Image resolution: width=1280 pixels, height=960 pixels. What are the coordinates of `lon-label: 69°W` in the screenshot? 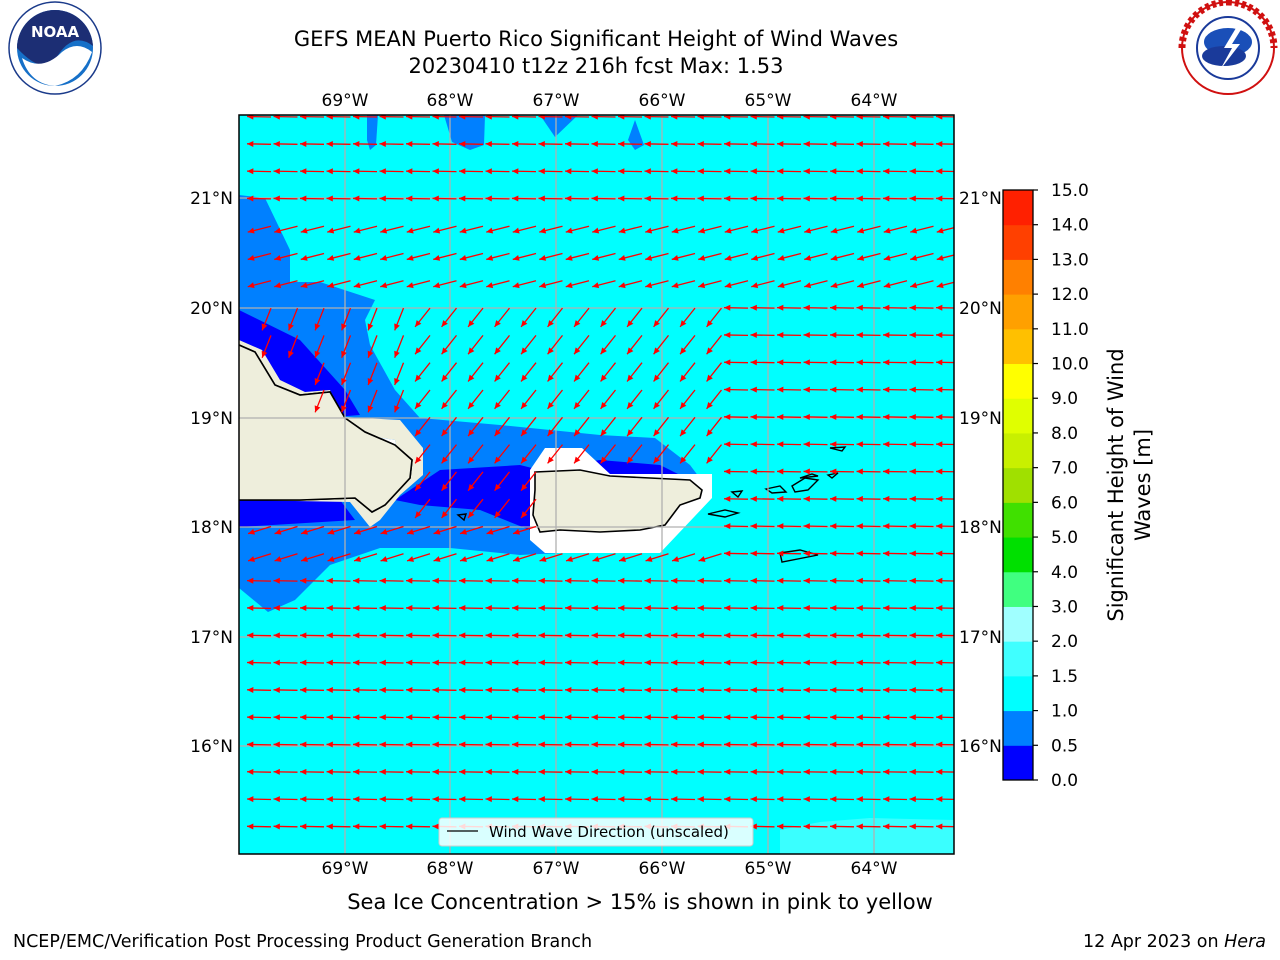 It's located at (345, 869).